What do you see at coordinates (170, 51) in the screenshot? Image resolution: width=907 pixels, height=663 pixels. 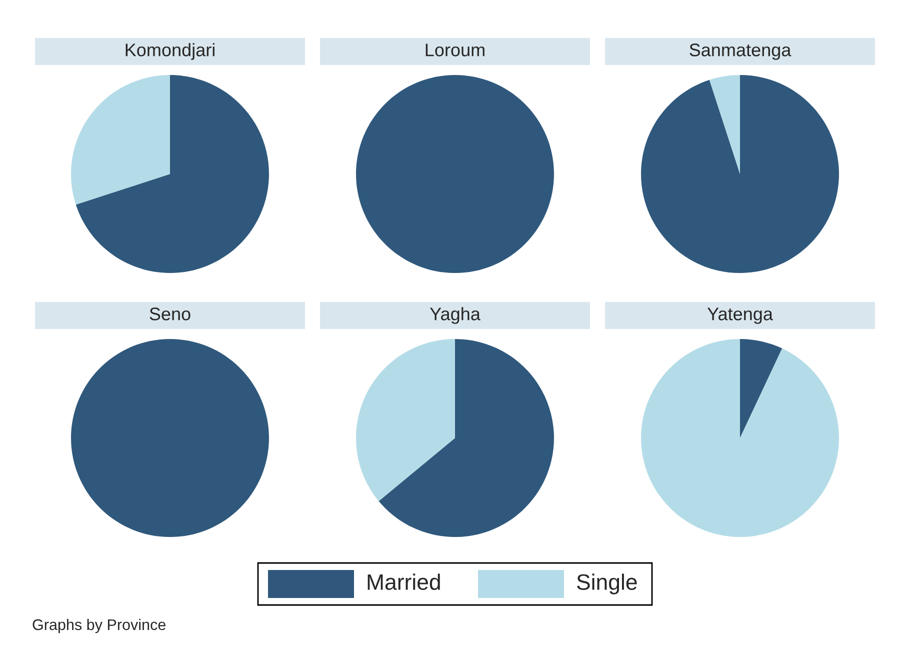 I see `chart-title: Komondjari` at bounding box center [170, 51].